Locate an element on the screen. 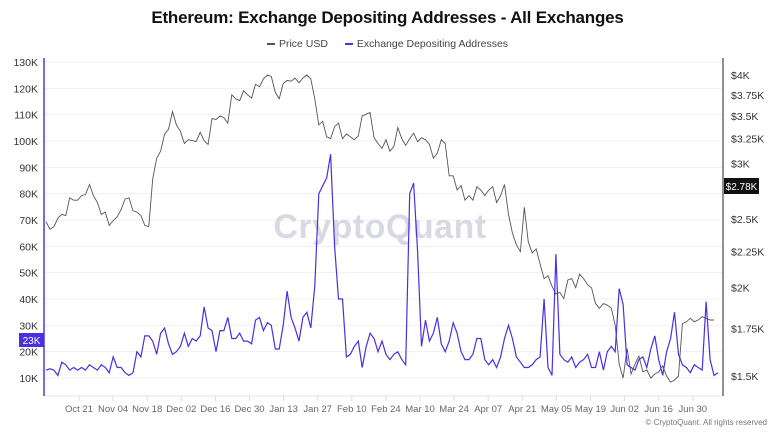  svg-text: Jan 13 is located at coordinates (283, 409).